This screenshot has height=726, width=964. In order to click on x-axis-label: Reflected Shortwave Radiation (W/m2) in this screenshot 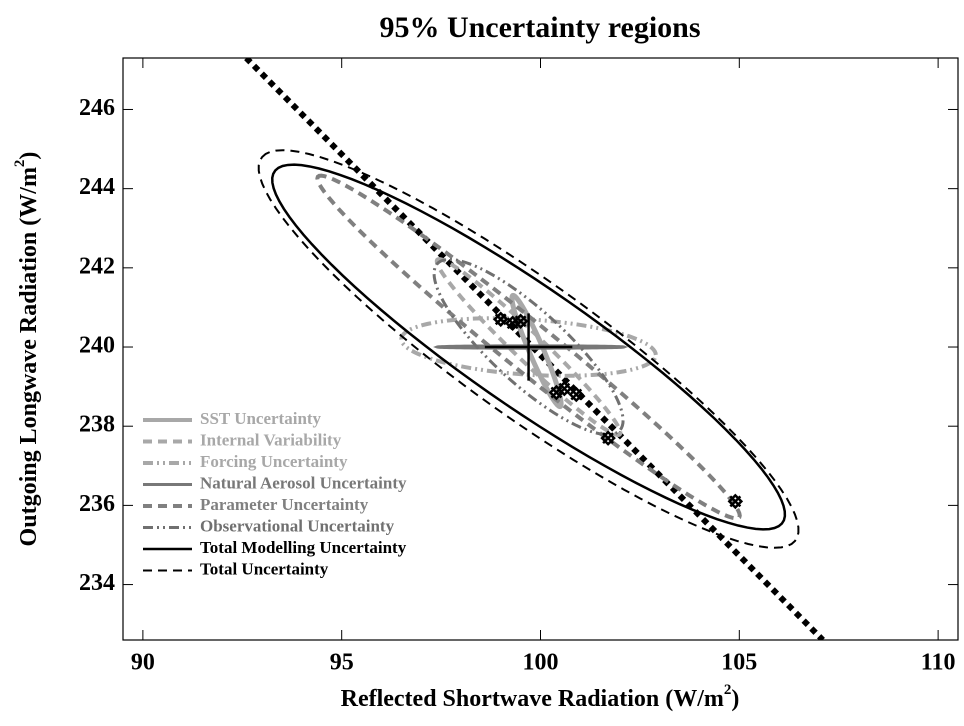, I will do `click(540, 696)`.